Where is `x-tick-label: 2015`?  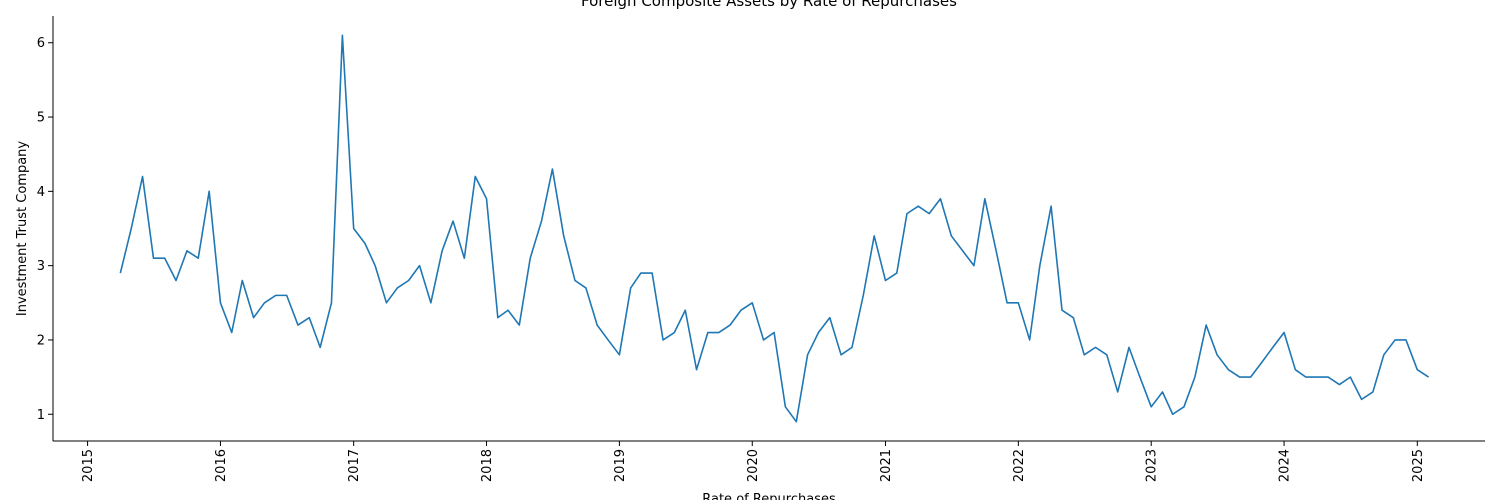 x-tick-label: 2015 is located at coordinates (88, 465).